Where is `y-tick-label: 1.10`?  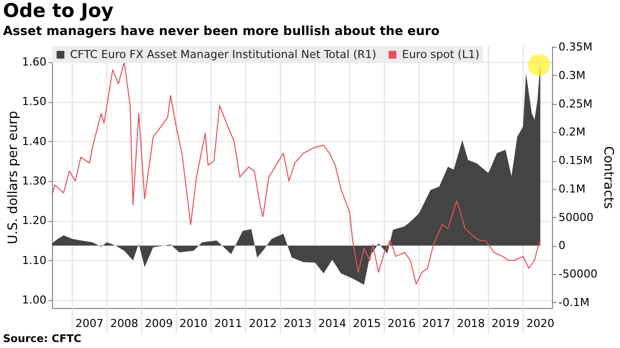 y-tick-label: 1.10 is located at coordinates (34, 260).